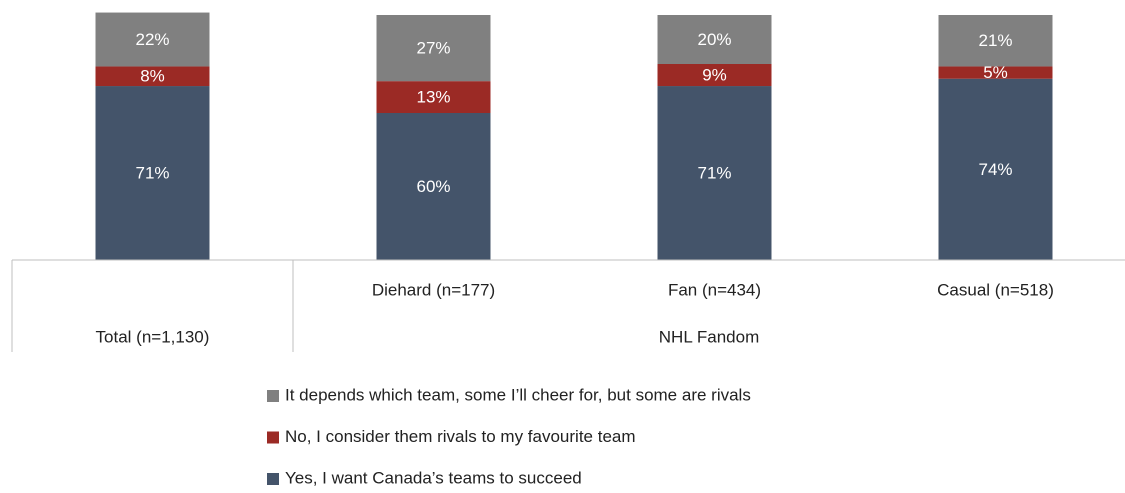  I want to click on data-label: 22%, so click(152, 39).